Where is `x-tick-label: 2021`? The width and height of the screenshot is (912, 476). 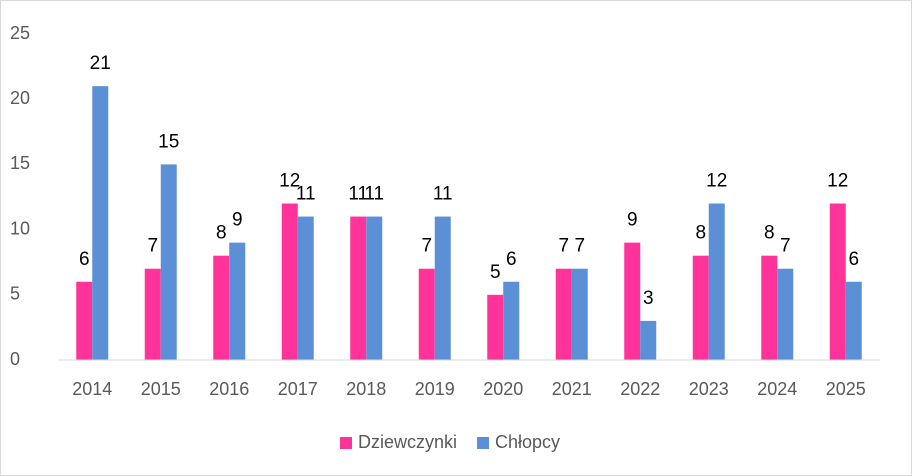
x-tick-label: 2021 is located at coordinates (572, 389).